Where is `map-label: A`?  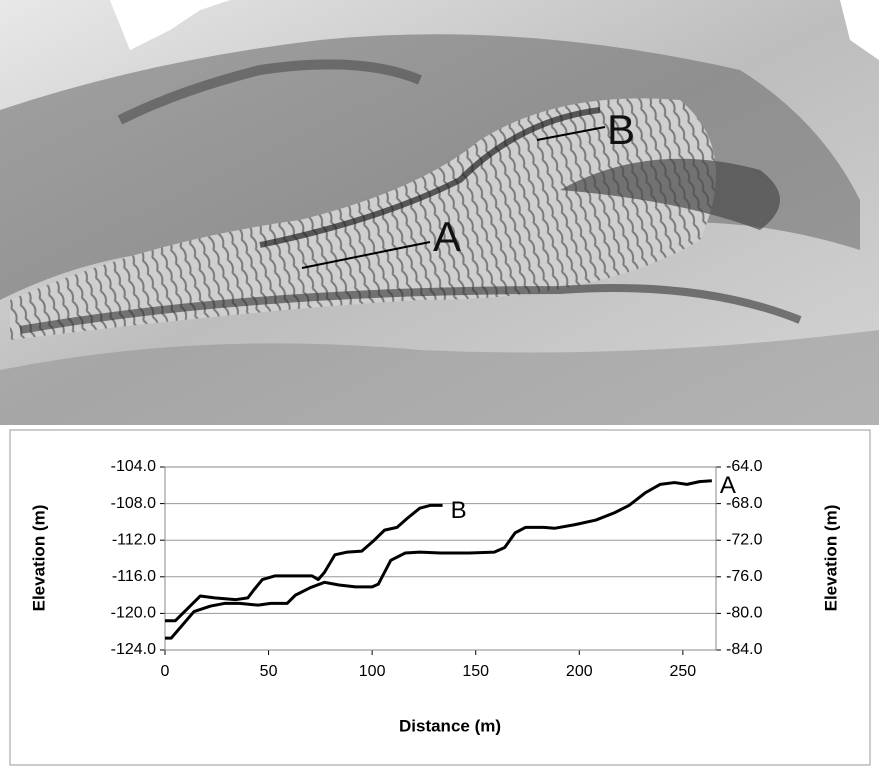
map-label: A is located at coordinates (447, 236).